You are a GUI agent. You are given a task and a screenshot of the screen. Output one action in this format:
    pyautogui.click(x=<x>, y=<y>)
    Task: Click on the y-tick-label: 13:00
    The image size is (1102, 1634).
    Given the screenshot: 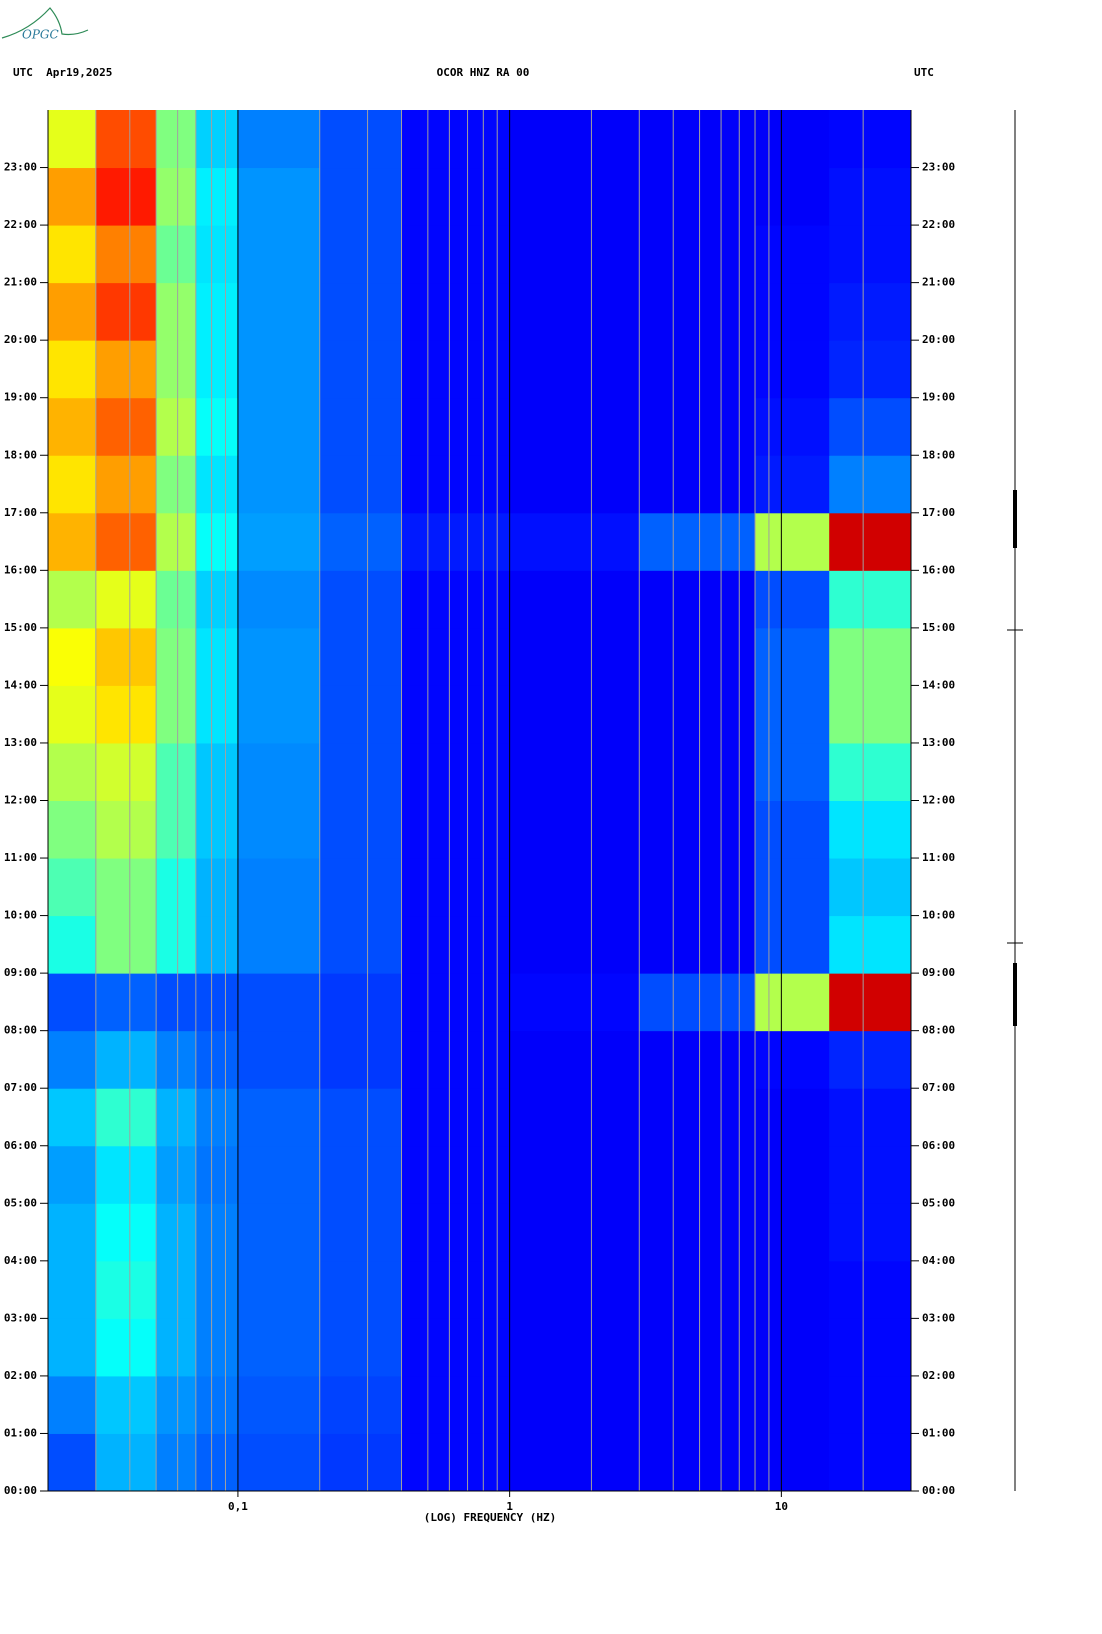 What is the action you would take?
    pyautogui.click(x=20, y=742)
    